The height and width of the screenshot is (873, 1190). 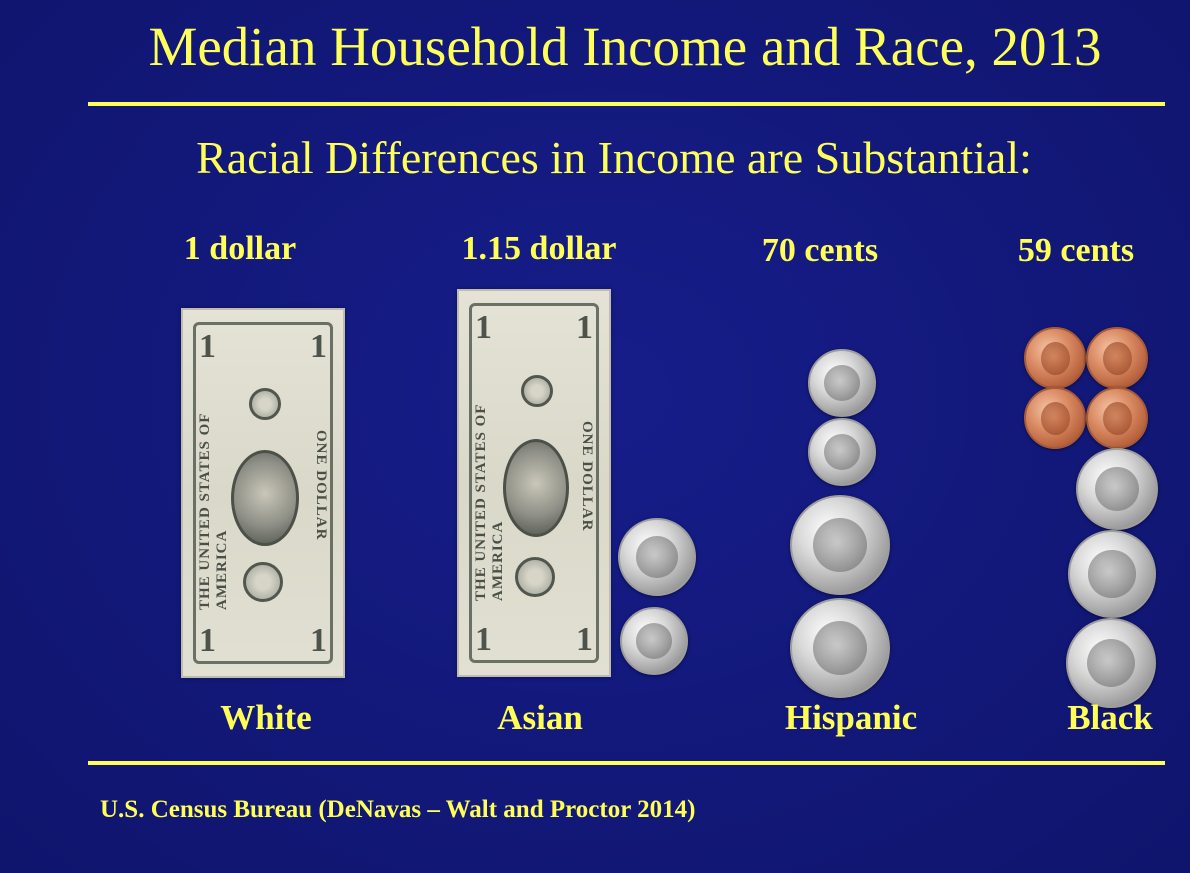 What do you see at coordinates (657, 557) in the screenshot?
I see `nickel-coin-asian` at bounding box center [657, 557].